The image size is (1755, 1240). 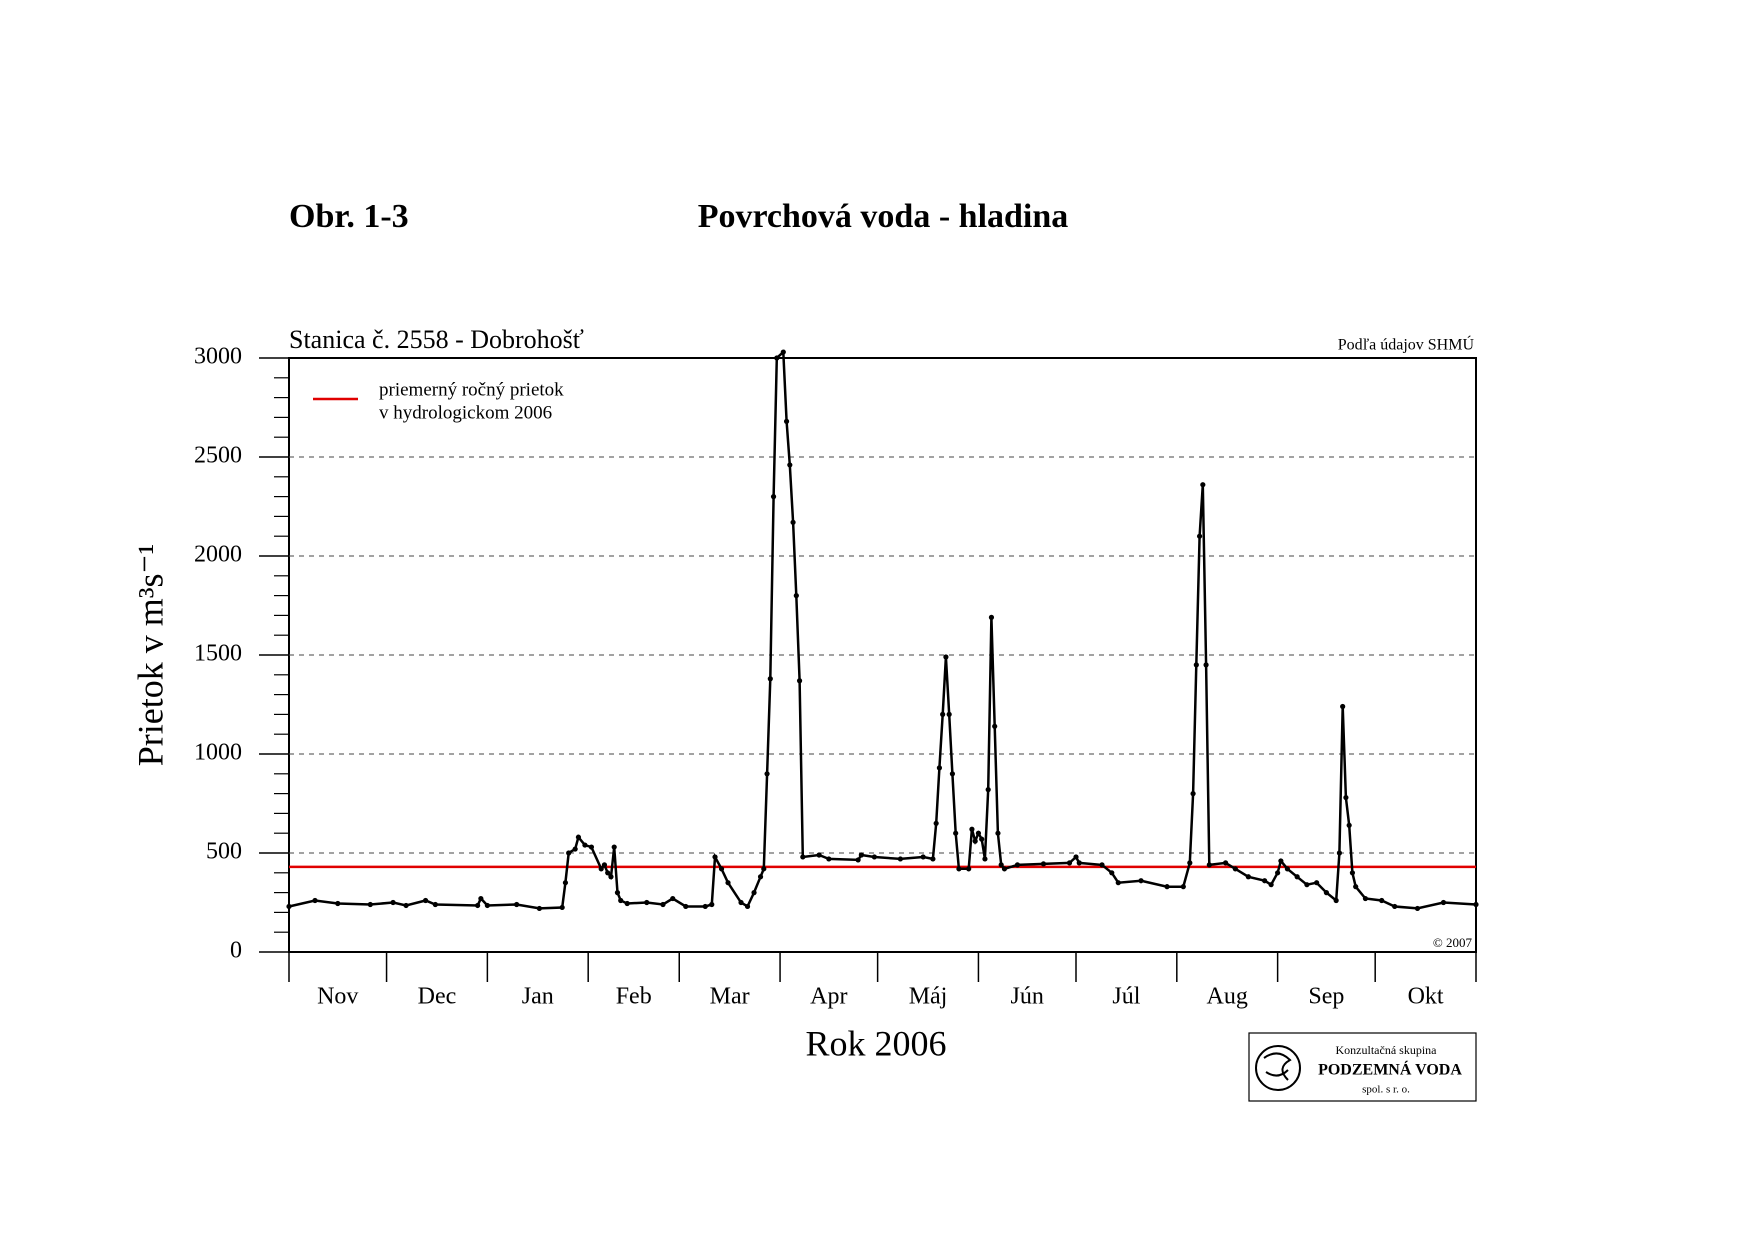 I want to click on y-tick-label: 500, so click(x=224, y=852).